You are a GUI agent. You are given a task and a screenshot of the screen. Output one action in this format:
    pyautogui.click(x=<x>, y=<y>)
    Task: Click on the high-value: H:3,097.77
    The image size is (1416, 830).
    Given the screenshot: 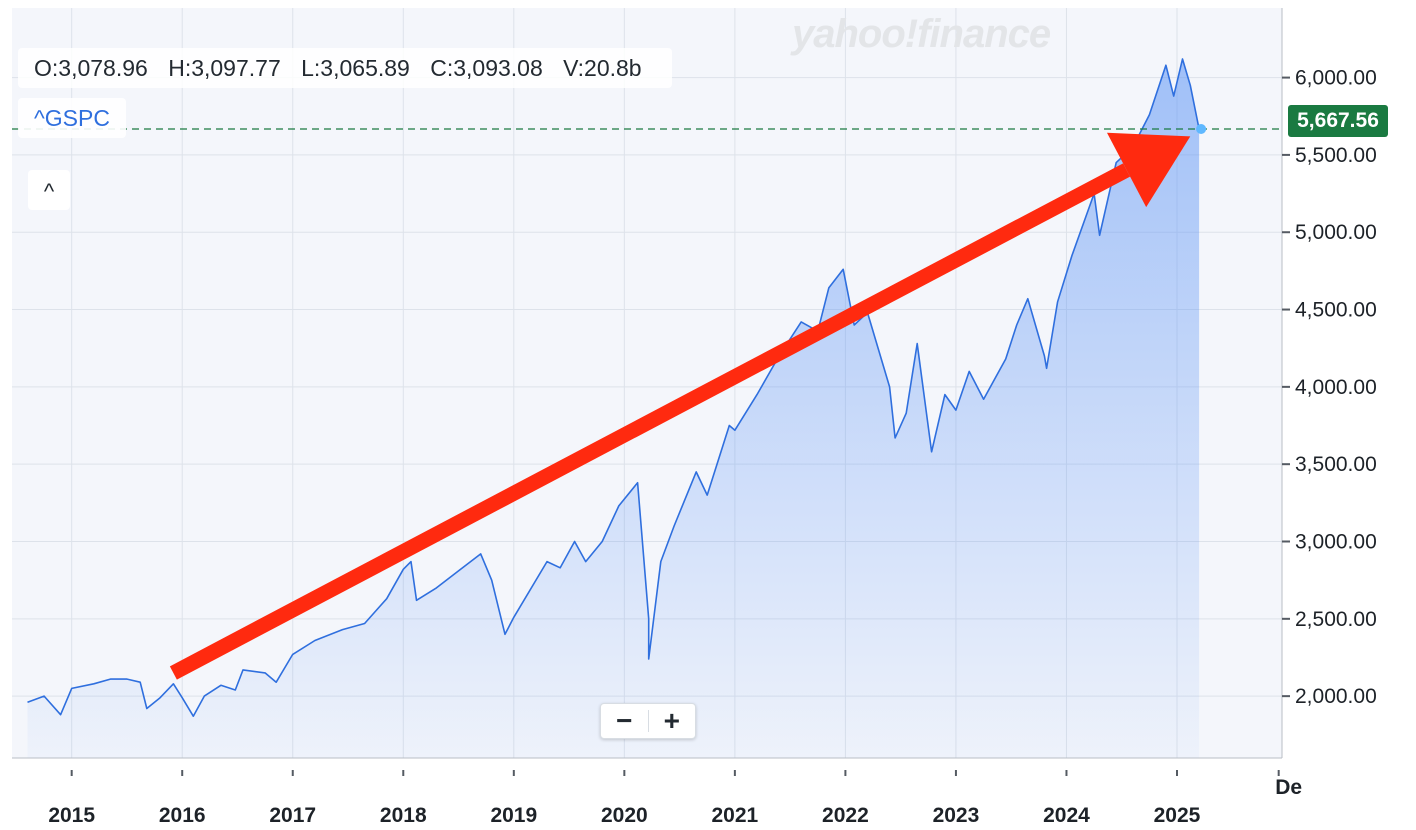 What is the action you would take?
    pyautogui.click(x=224, y=68)
    